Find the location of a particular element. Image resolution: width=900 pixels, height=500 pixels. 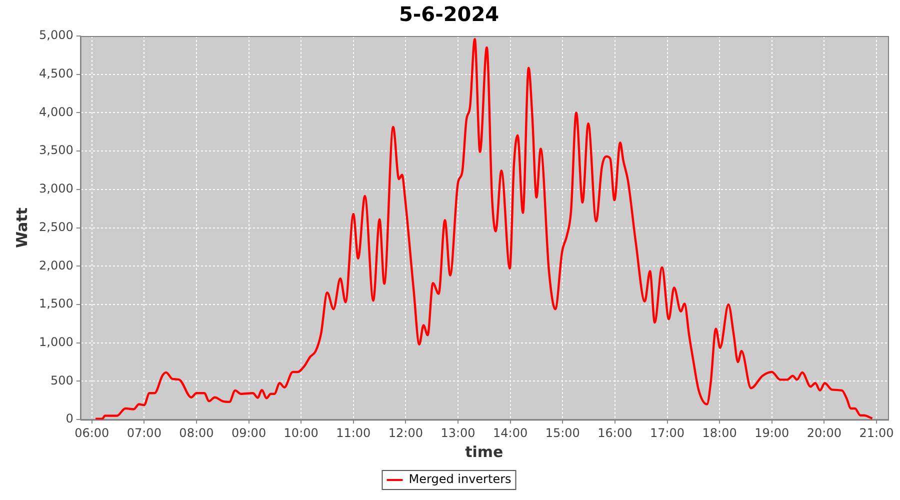

x-tick-label: 14:00 is located at coordinates (510, 433).